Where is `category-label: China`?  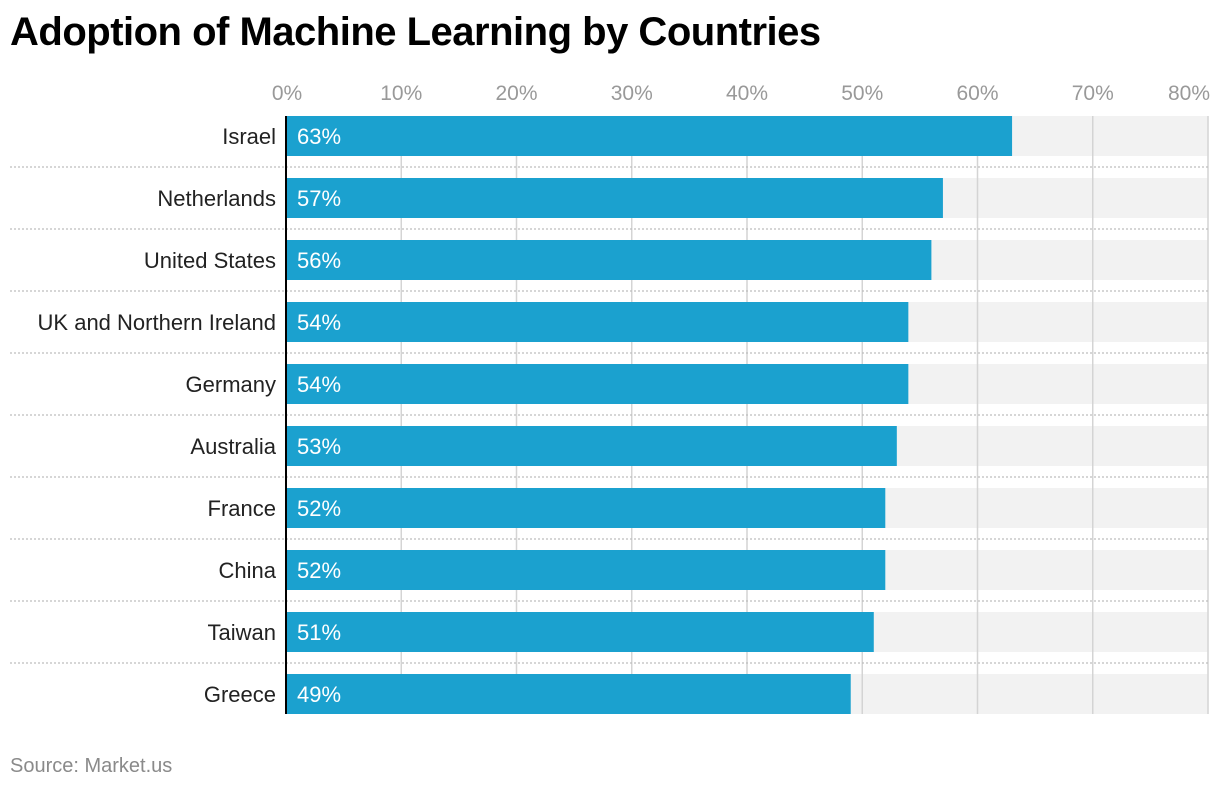 category-label: China is located at coordinates (248, 570).